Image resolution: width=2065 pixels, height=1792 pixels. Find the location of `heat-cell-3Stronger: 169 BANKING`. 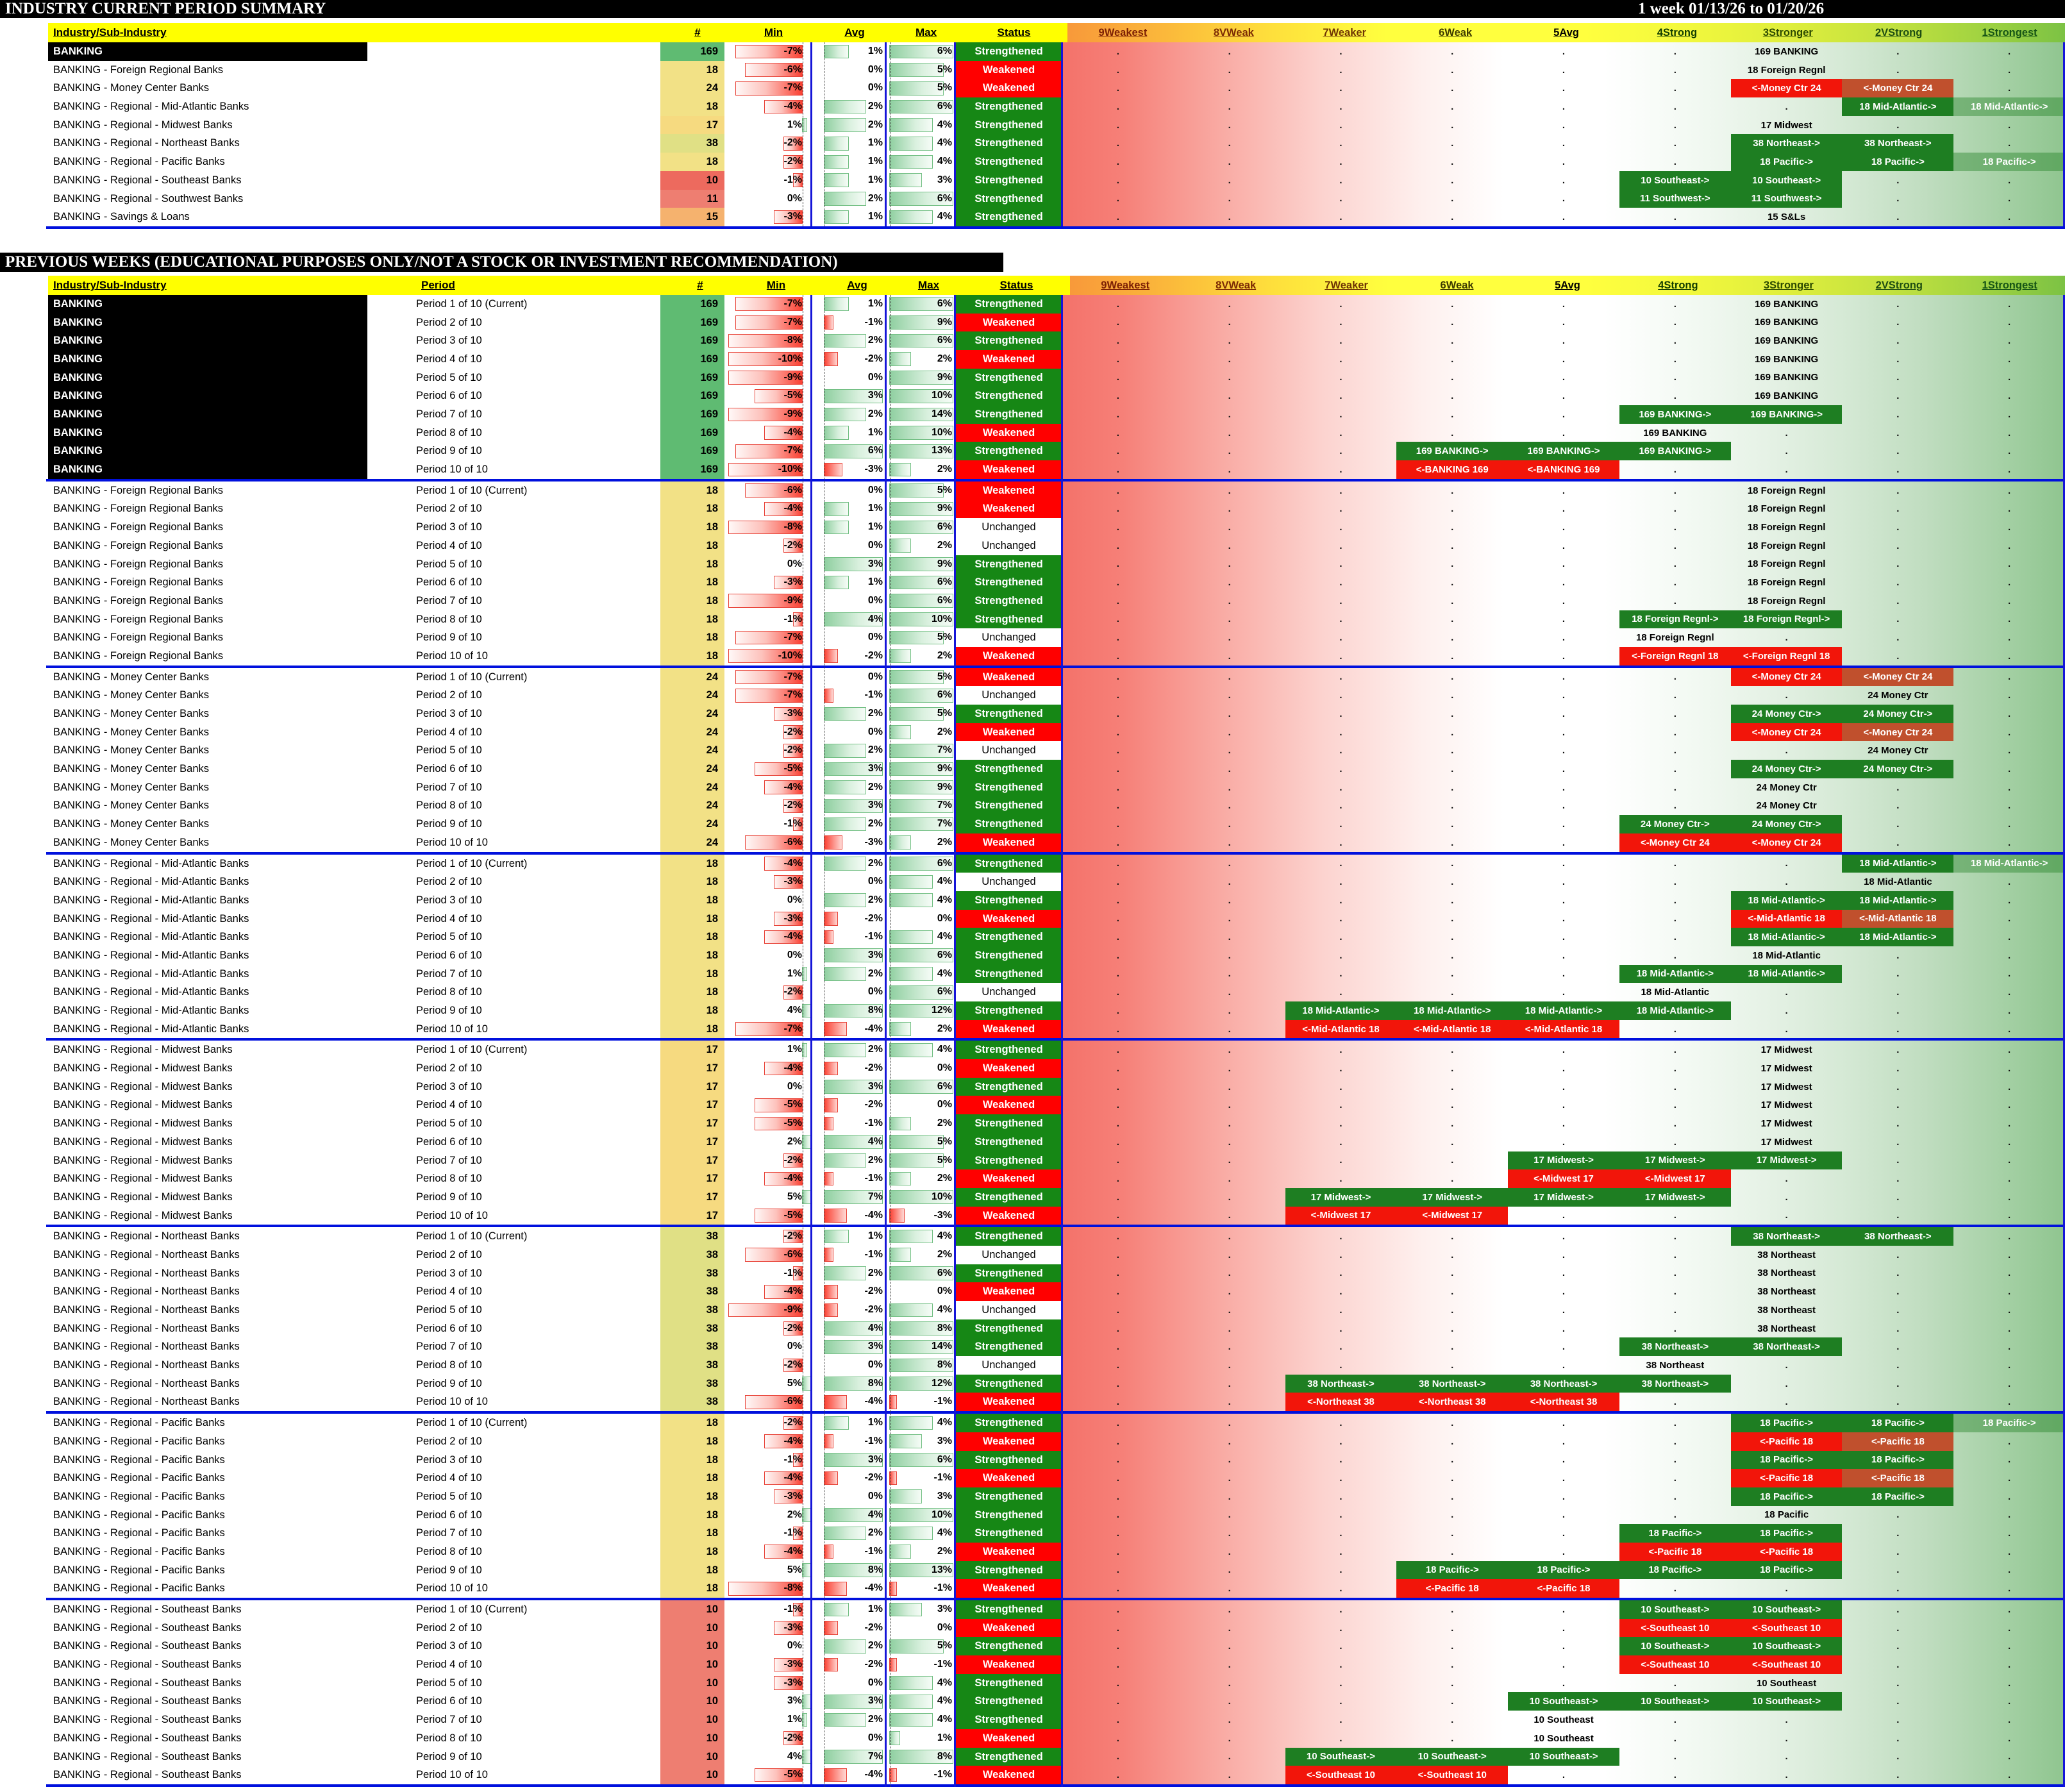

heat-cell-3Stronger: 169 BANKING is located at coordinates (1787, 340).